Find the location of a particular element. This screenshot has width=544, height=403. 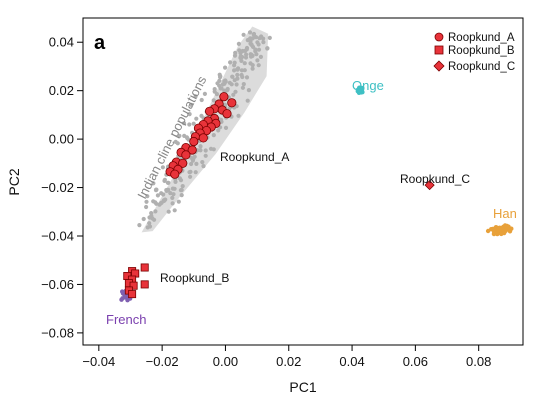

x-tick-label: 0.02 is located at coordinates (288, 361).